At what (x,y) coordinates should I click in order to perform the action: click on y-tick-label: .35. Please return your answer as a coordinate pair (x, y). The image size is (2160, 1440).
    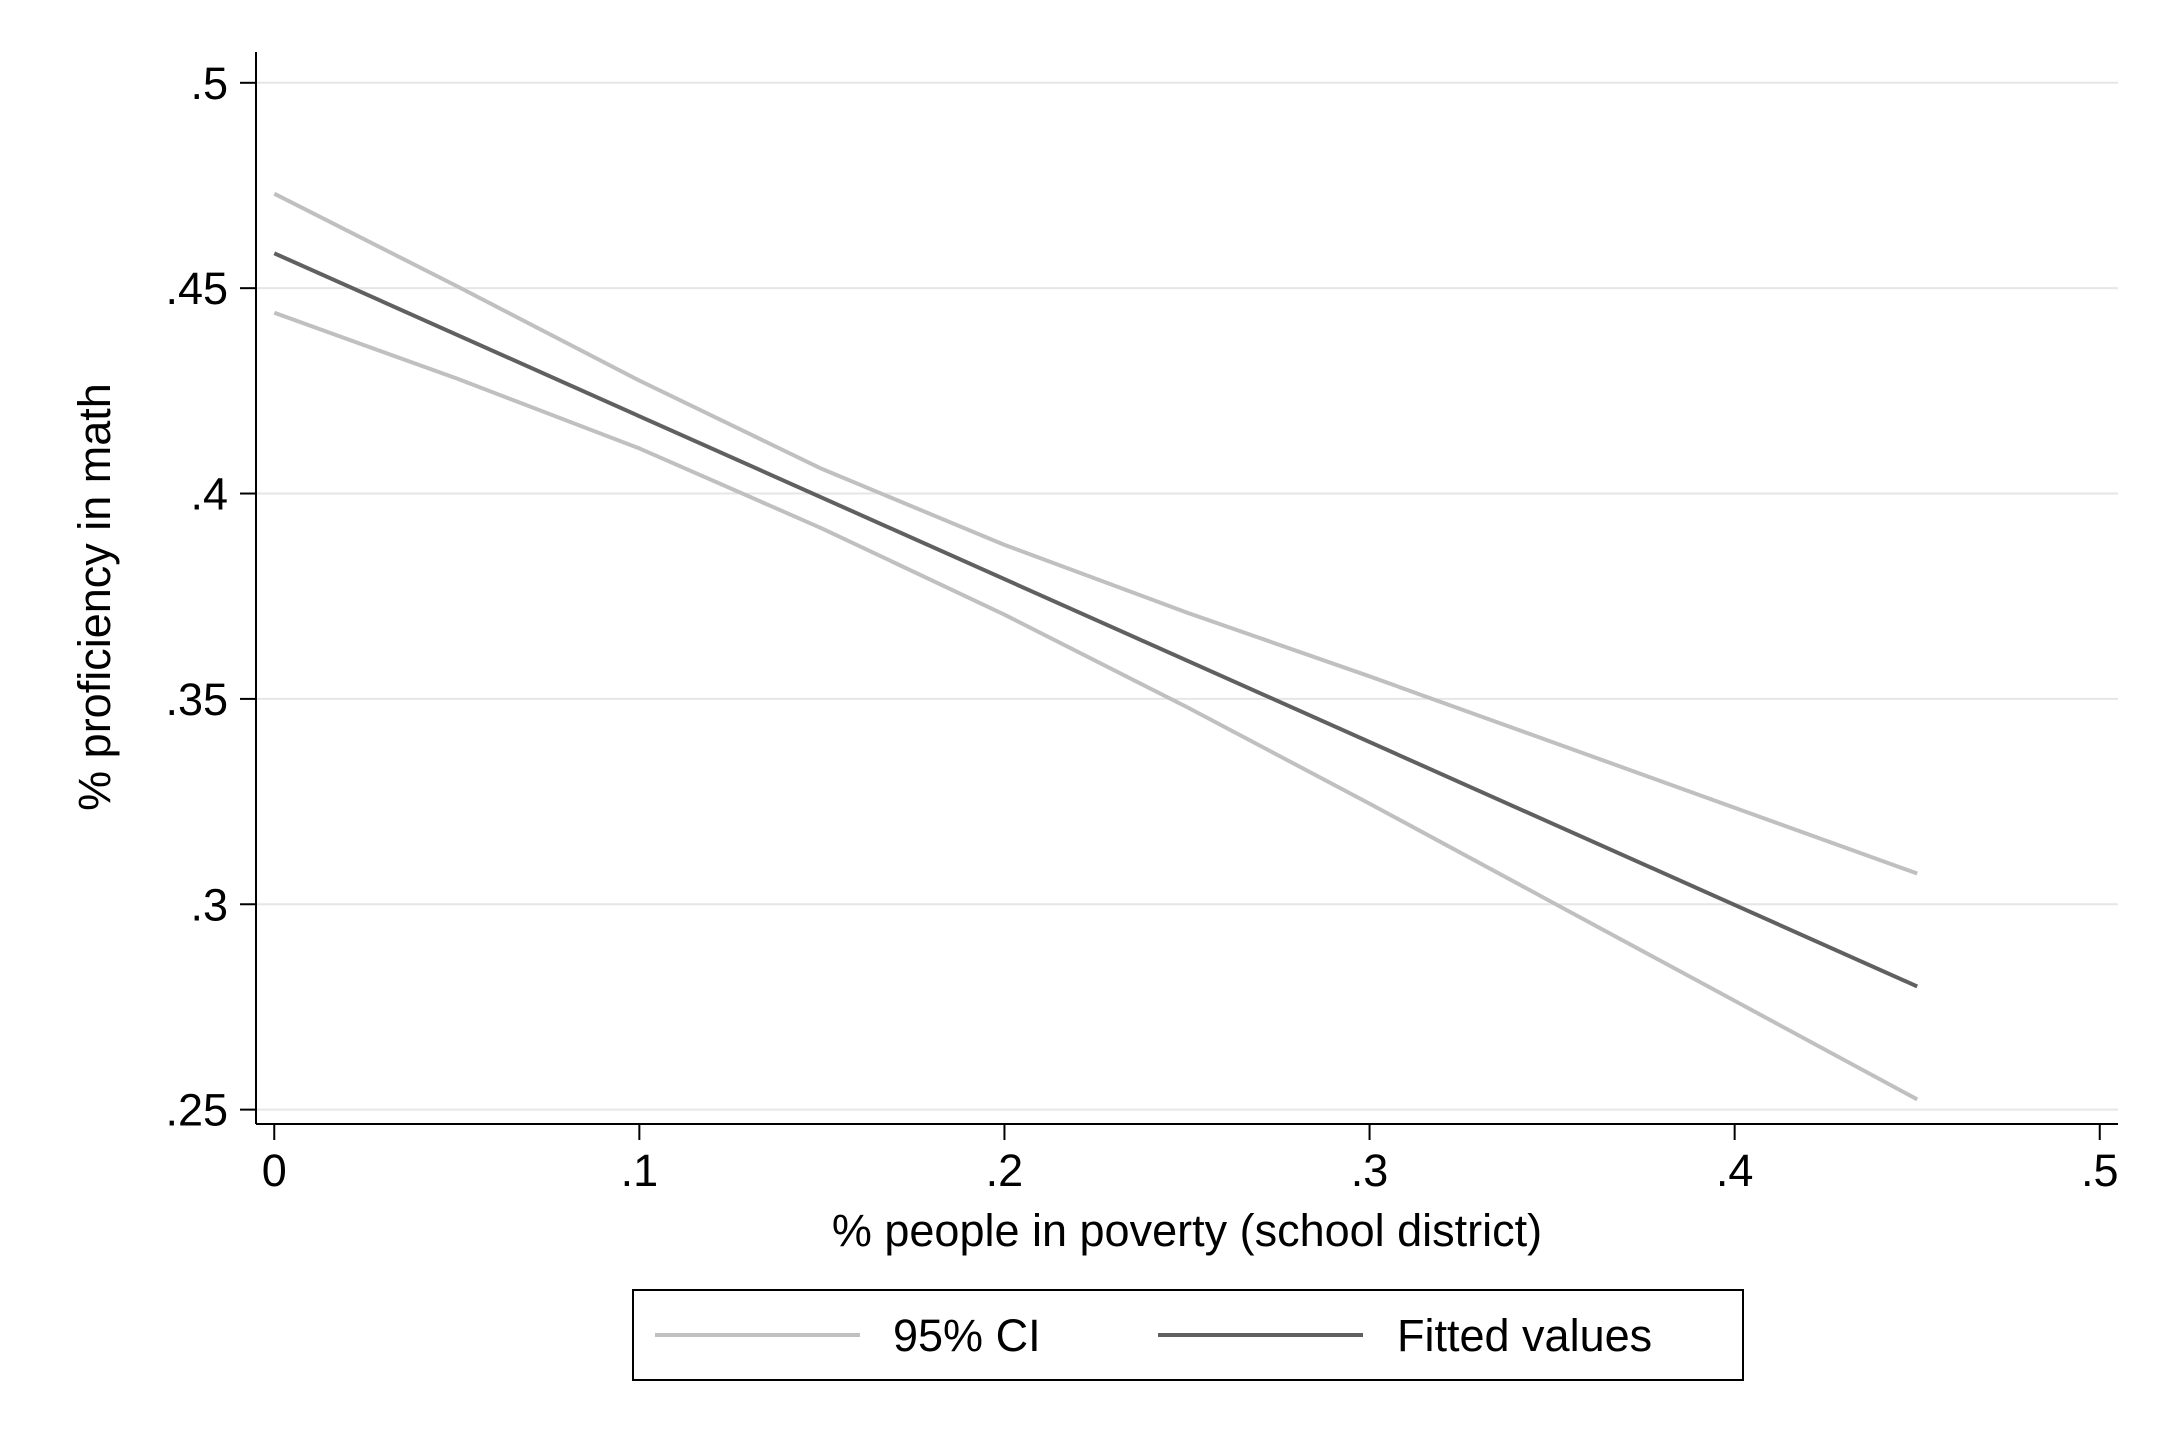
    Looking at the image, I should click on (196, 699).